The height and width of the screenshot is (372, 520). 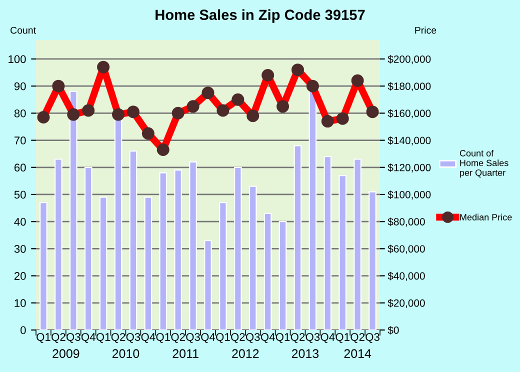 I want to click on text: 2014, so click(x=358, y=353).